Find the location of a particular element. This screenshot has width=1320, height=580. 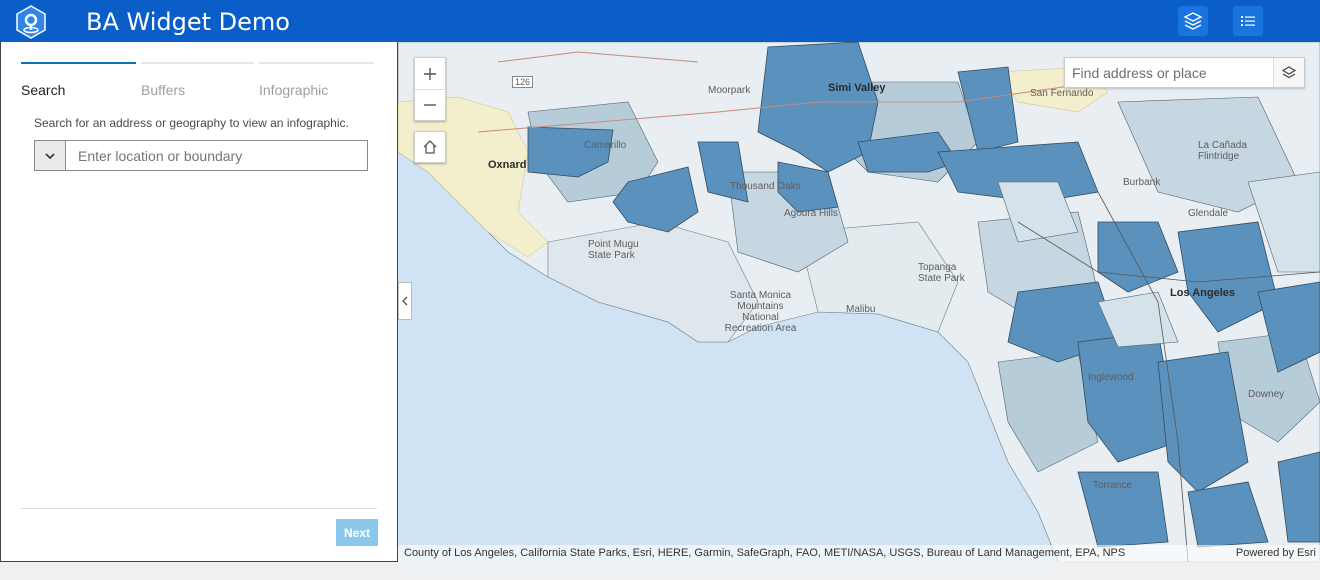

place-label: La Cañada Flintridge is located at coordinates (1222, 151).